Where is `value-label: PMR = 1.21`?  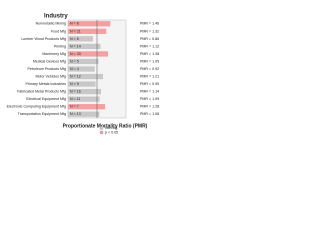
value-label: PMR = 1.21 is located at coordinates (149, 76).